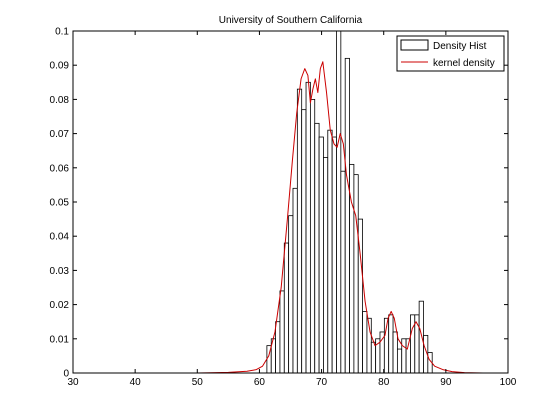  Describe the element at coordinates (450, 53) in the screenshot. I see `legend: Density Hist kernel density` at that location.